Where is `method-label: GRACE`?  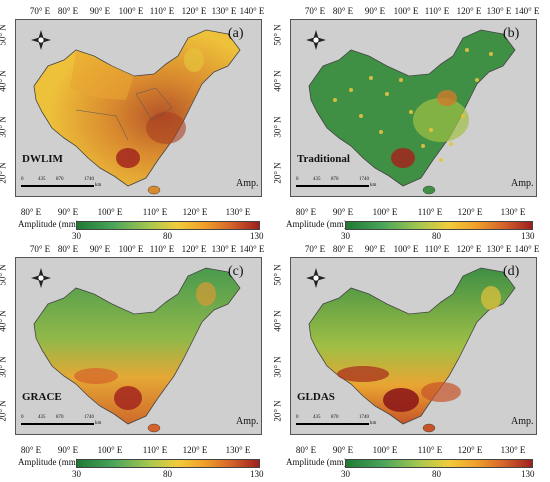 method-label: GRACE is located at coordinates (42, 397).